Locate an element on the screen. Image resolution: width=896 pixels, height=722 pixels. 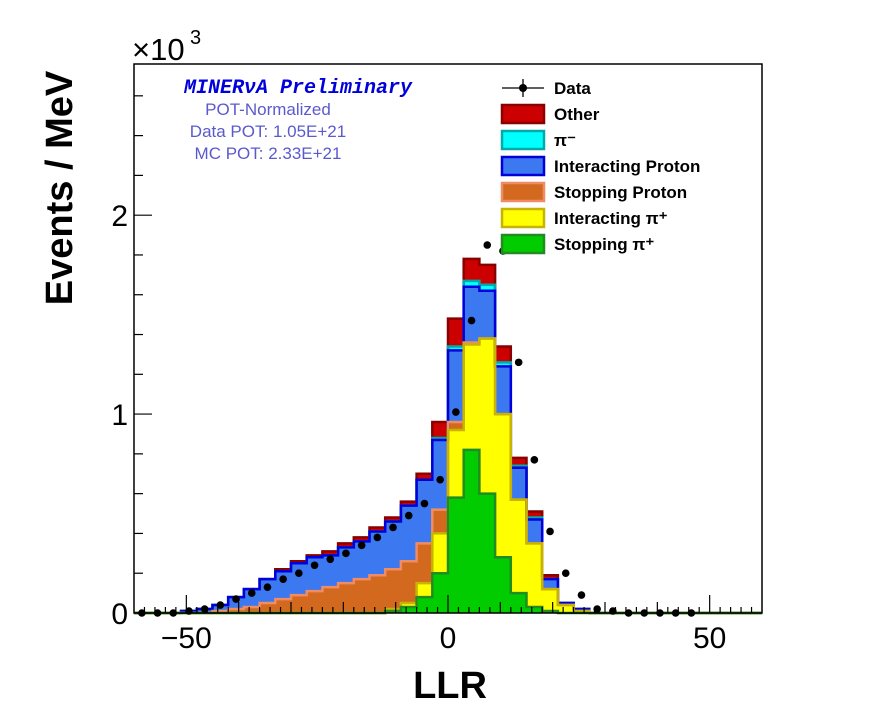
y-multiplier: ×10 is located at coordinates (158, 49).